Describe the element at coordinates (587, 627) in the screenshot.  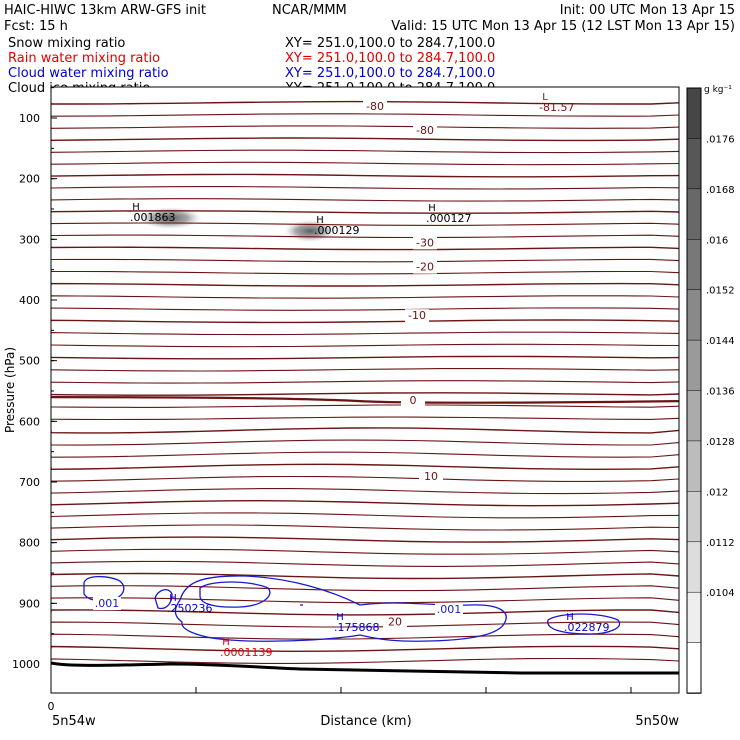
I see `extremum-value: .022879` at that location.